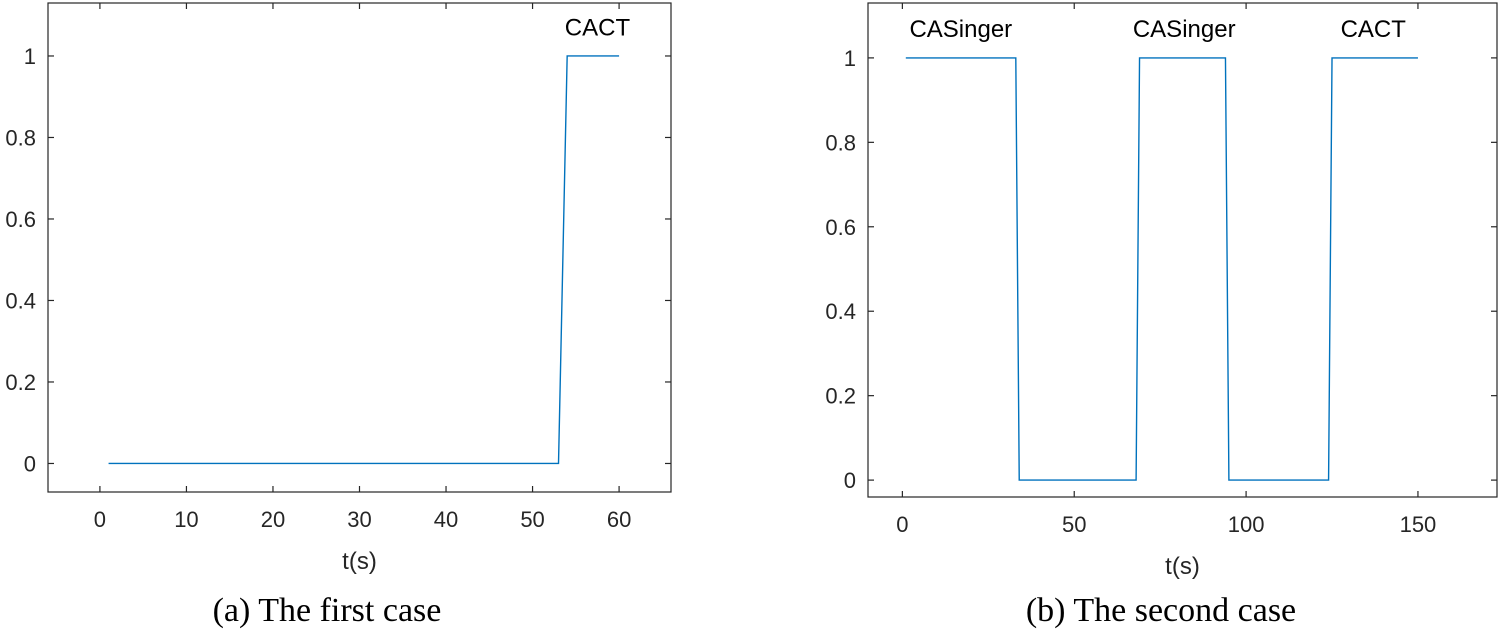 The image size is (1501, 638). What do you see at coordinates (186, 519) in the screenshot?
I see `x-tick-label: 10` at bounding box center [186, 519].